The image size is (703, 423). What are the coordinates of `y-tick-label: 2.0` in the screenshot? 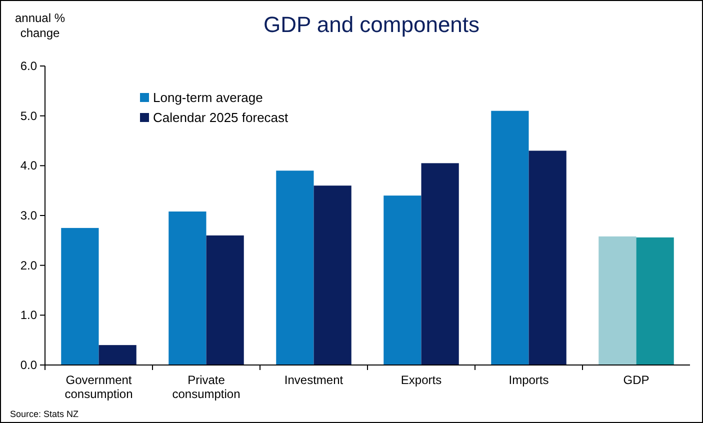 It's located at (29, 265).